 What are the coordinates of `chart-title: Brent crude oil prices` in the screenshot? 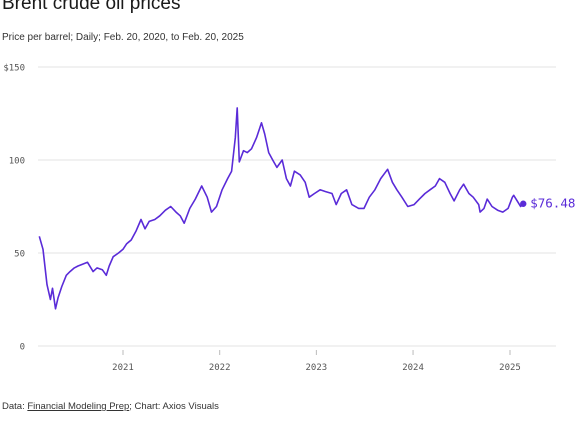 It's located at (91, 7).